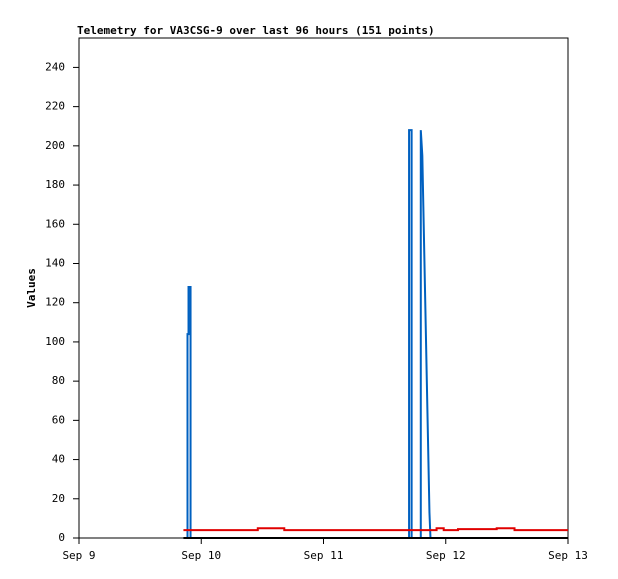 This screenshot has width=618, height=579. Describe the element at coordinates (61, 537) in the screenshot. I see `y-tick-label: 0` at that location.